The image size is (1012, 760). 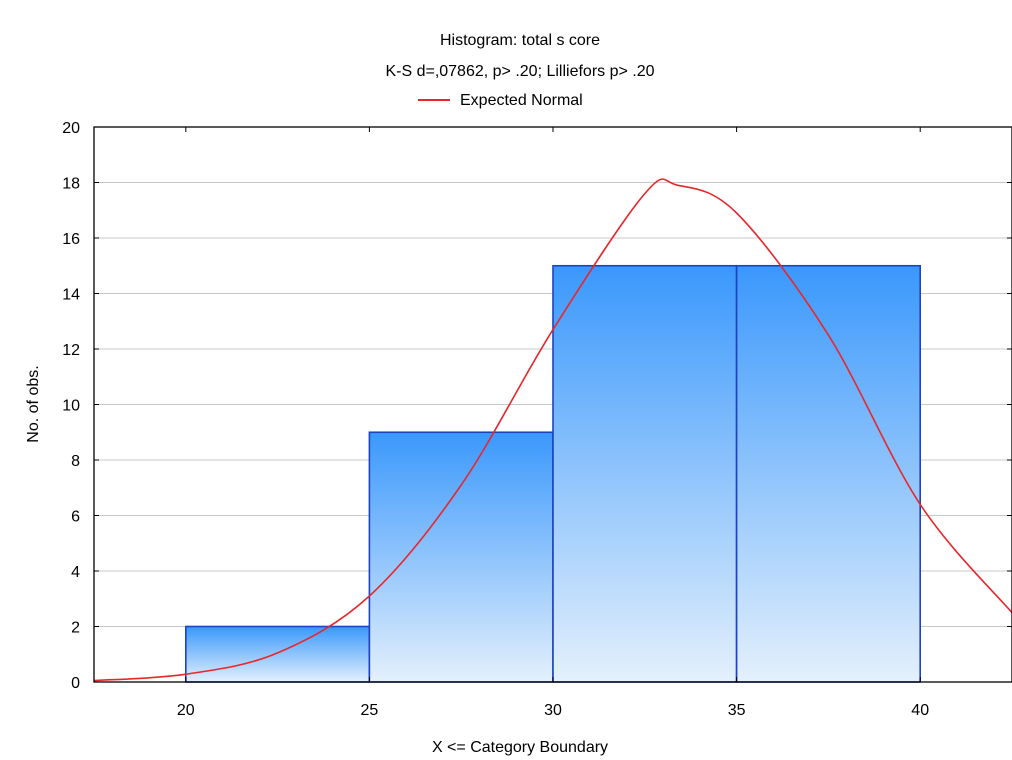 I want to click on y-tick-label: 4, so click(x=75, y=572).